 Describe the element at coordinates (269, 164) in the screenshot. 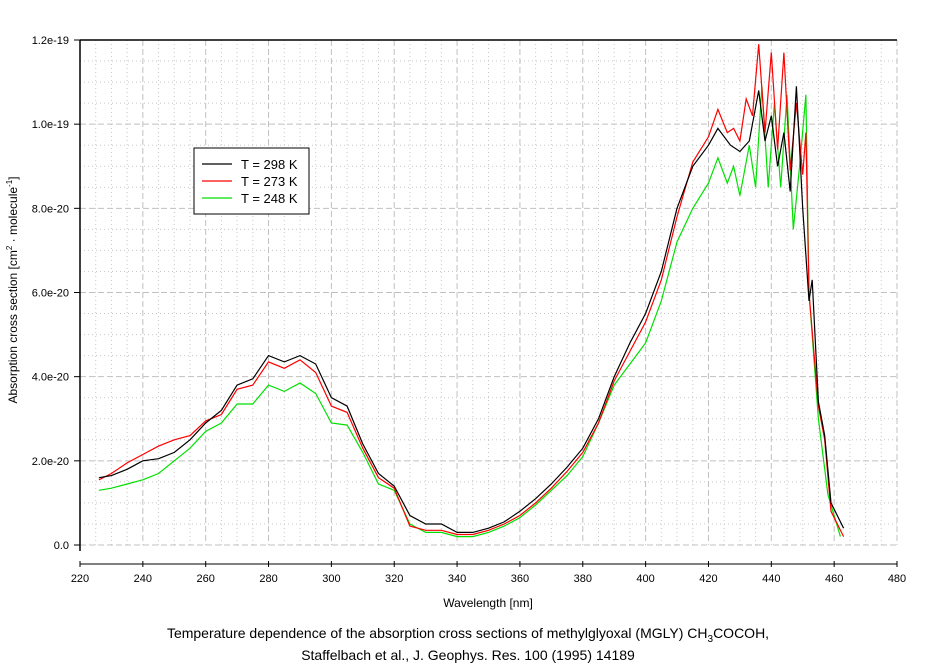

I see `legend-label: T = 298 K` at that location.